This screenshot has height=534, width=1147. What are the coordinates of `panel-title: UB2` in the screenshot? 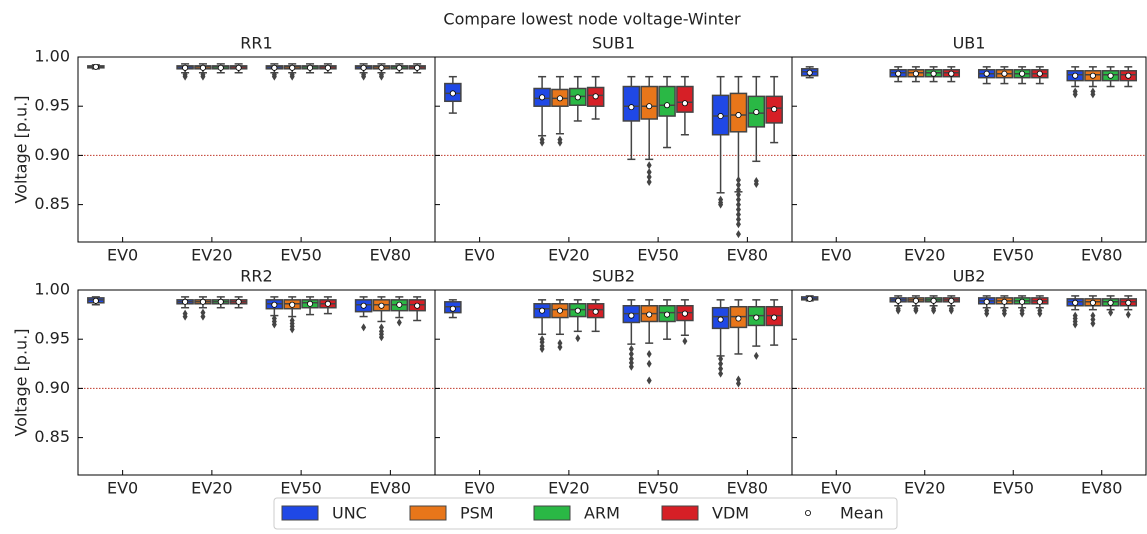 It's located at (969, 276).